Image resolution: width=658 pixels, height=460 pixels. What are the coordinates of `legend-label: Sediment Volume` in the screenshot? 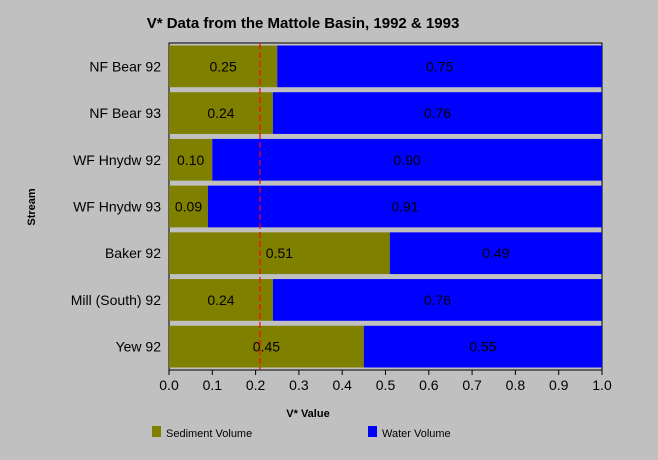 It's located at (209, 434).